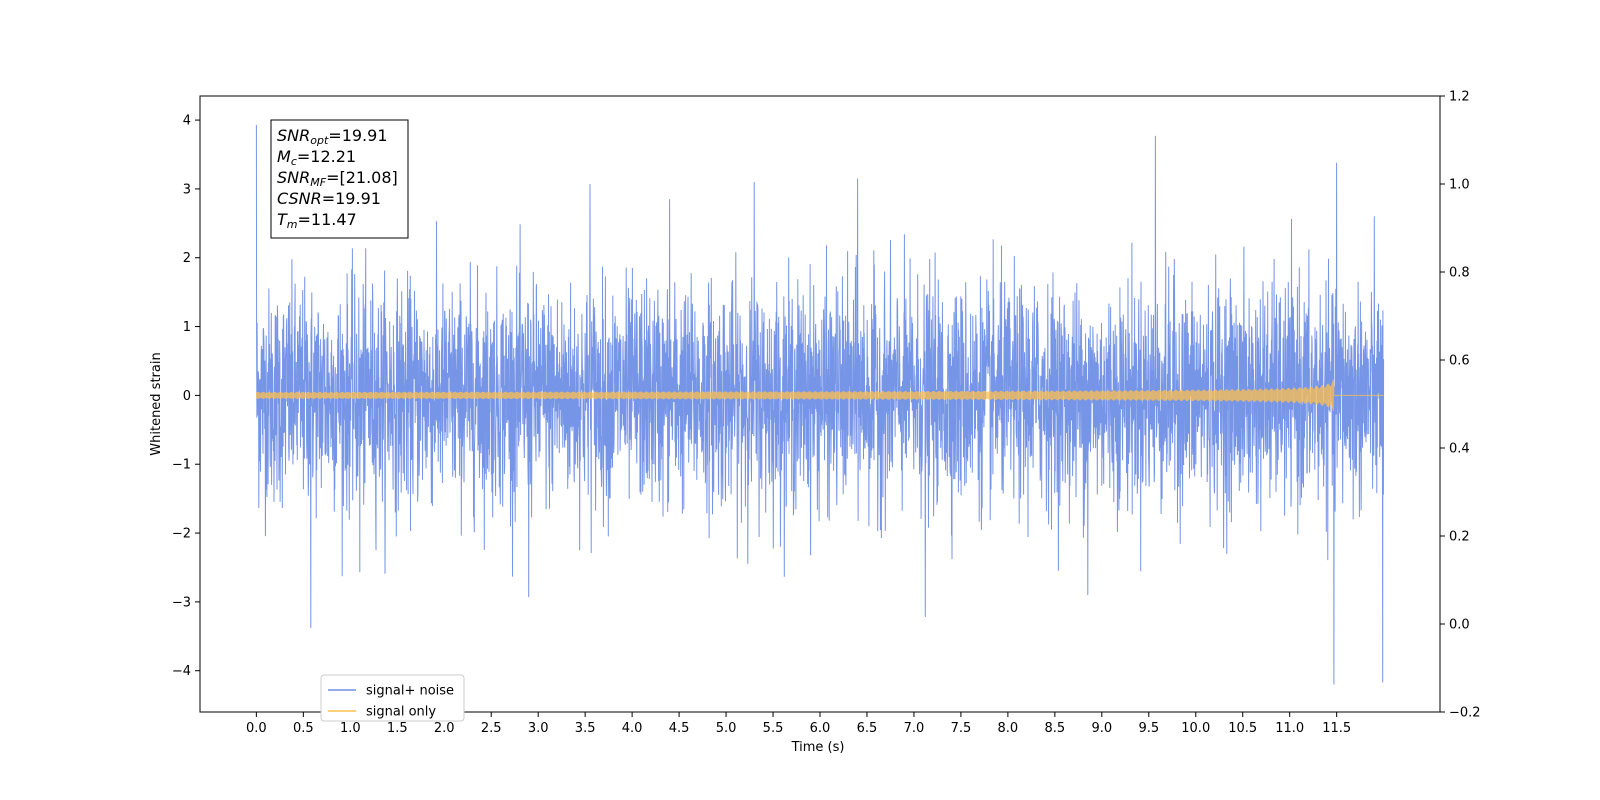 Image resolution: width=1600 pixels, height=800 pixels. Describe the element at coordinates (1459, 97) in the screenshot. I see `y2-tick-label: 1.2` at that location.